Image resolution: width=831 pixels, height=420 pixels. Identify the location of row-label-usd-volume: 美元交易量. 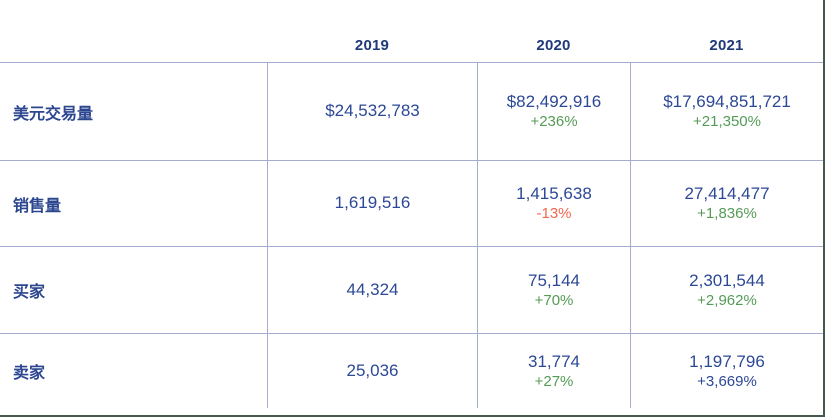
(133, 111).